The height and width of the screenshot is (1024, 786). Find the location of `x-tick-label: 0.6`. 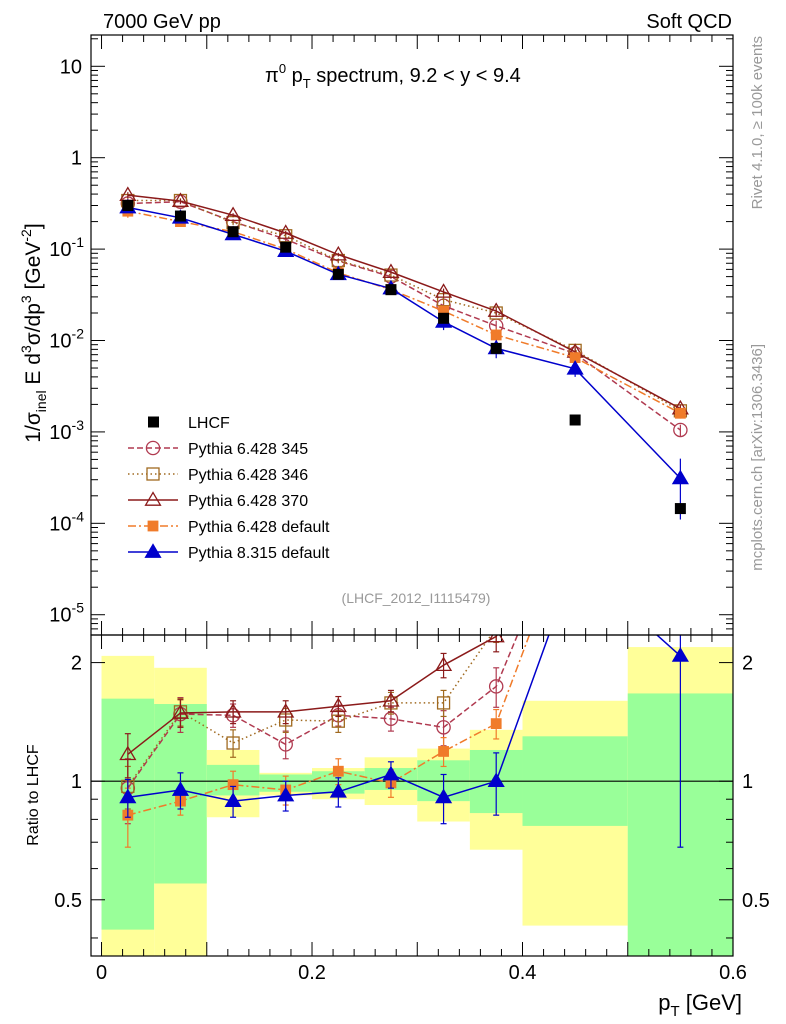

x-tick-label: 0.6 is located at coordinates (733, 973).